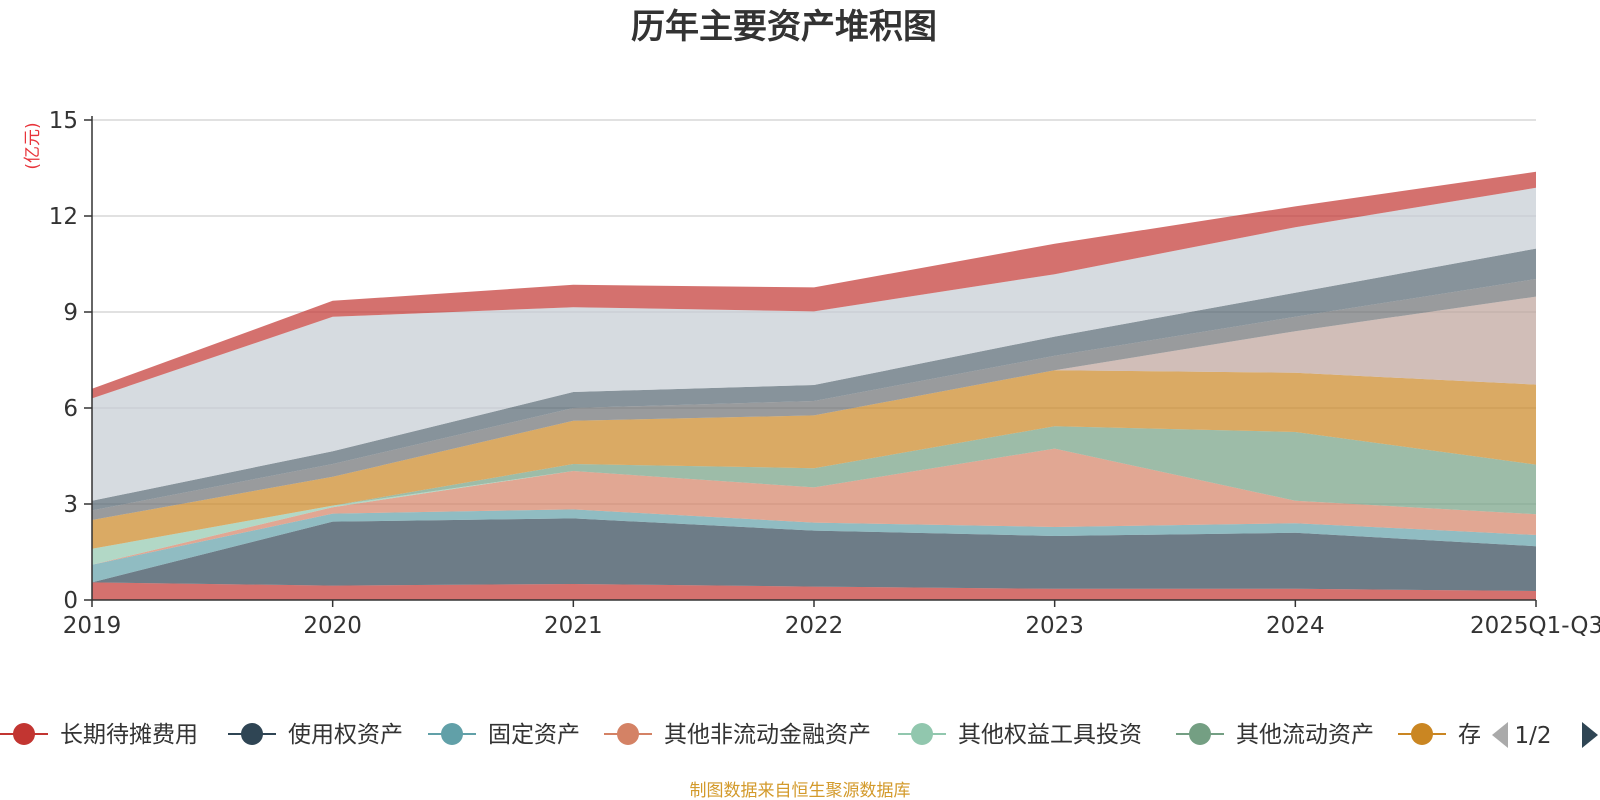 Image resolution: width=1600 pixels, height=800 pixels. I want to click on legend-item-5: 其他流动资产, so click(1275, 735).